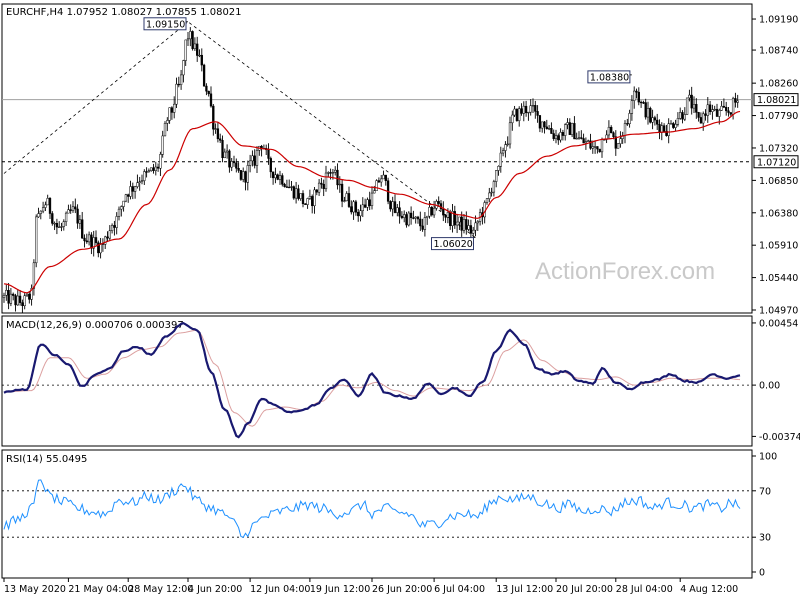  I want to click on macd-title: MACD(12,26,9) 0.000706 0.000397, so click(95, 325).